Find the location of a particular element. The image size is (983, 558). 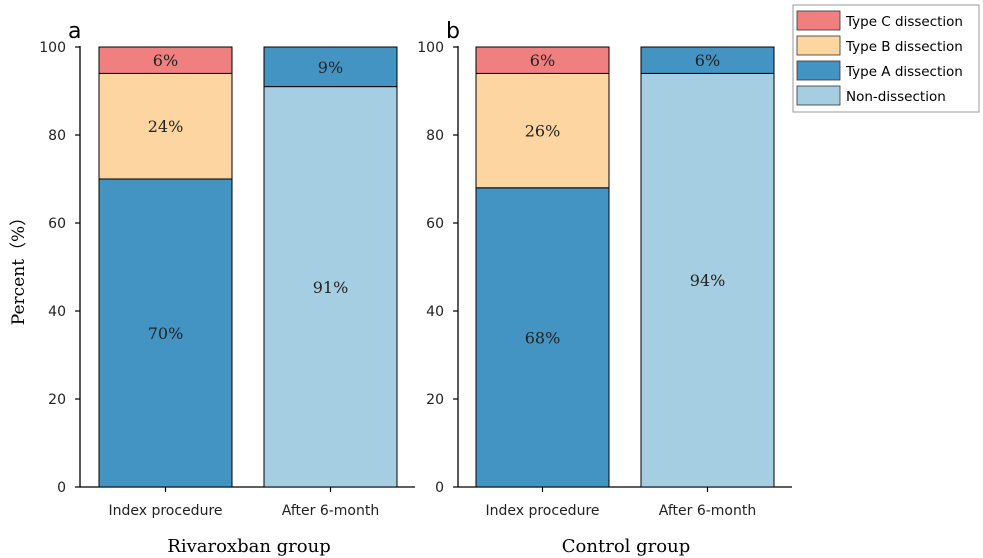

data-label: 68% is located at coordinates (543, 337).